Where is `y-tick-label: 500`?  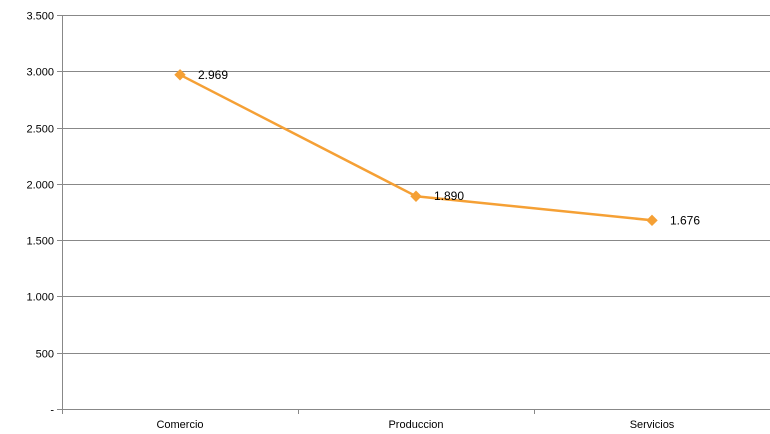 y-tick-label: 500 is located at coordinates (45, 355).